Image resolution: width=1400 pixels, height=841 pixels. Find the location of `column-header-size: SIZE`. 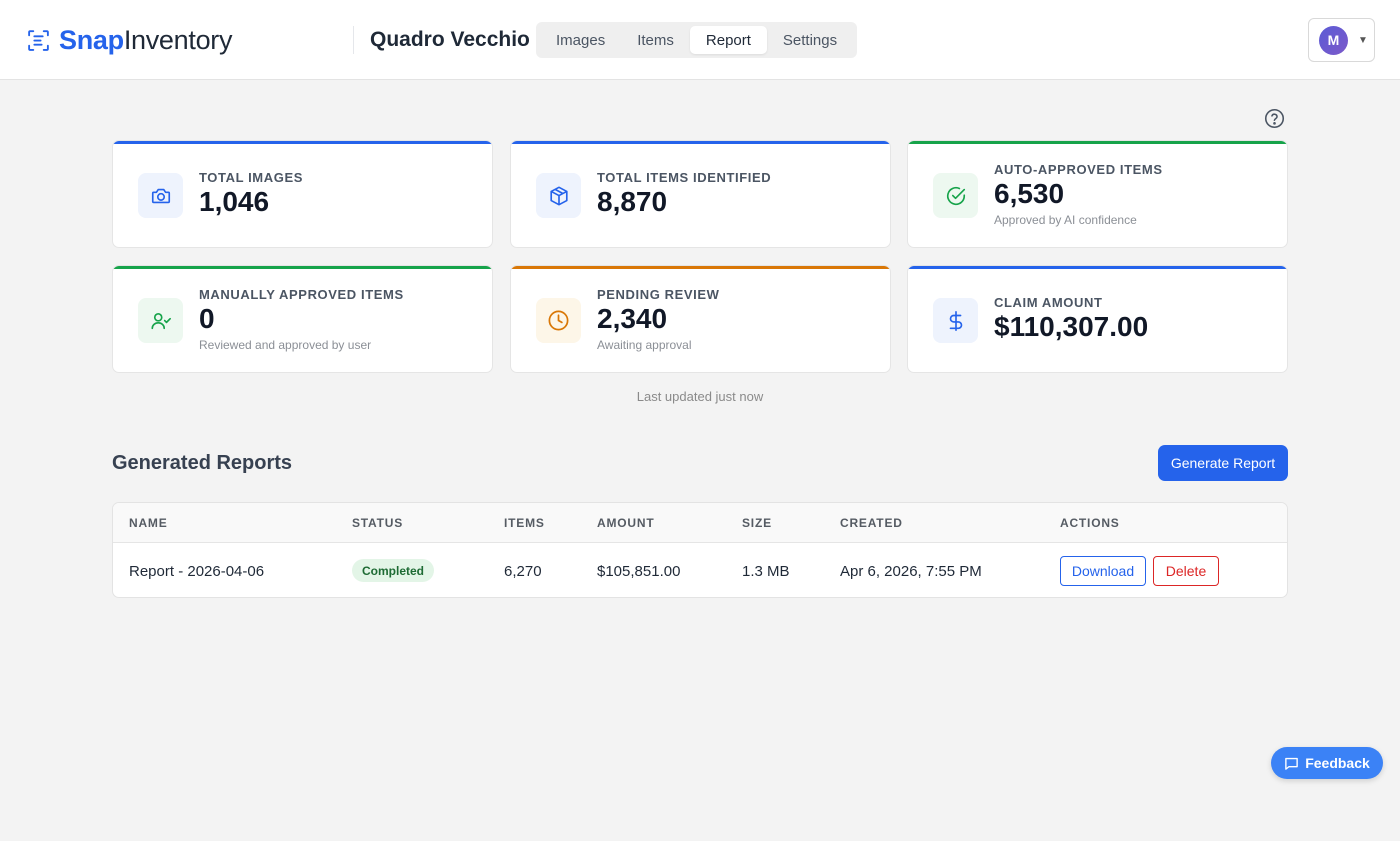

column-header-size: SIZE is located at coordinates (757, 523).